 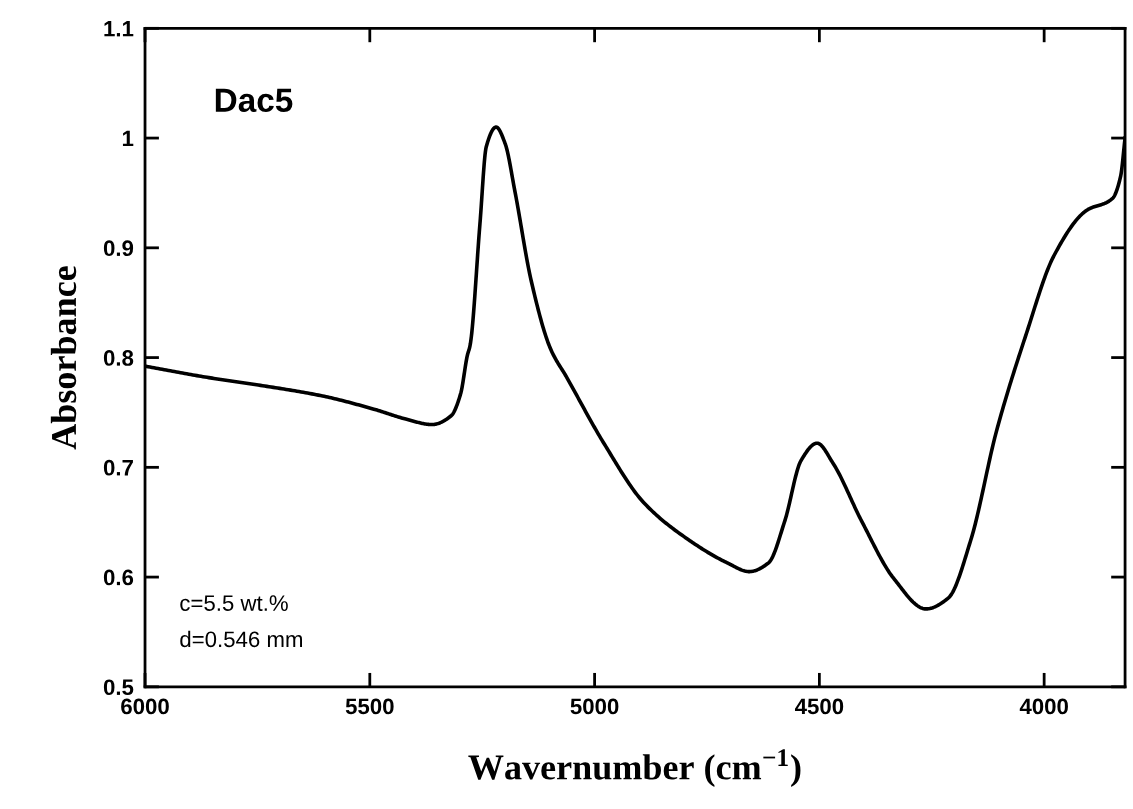 What do you see at coordinates (594, 706) in the screenshot?
I see `x-tick-label: 5000` at bounding box center [594, 706].